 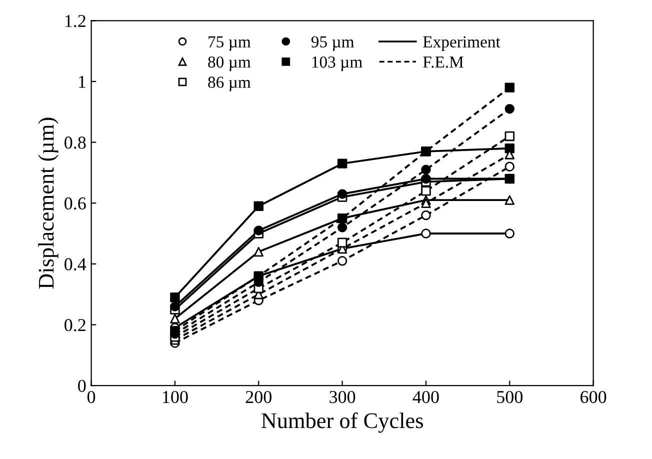 I want to click on annotation: F.E.M, so click(x=443, y=62).